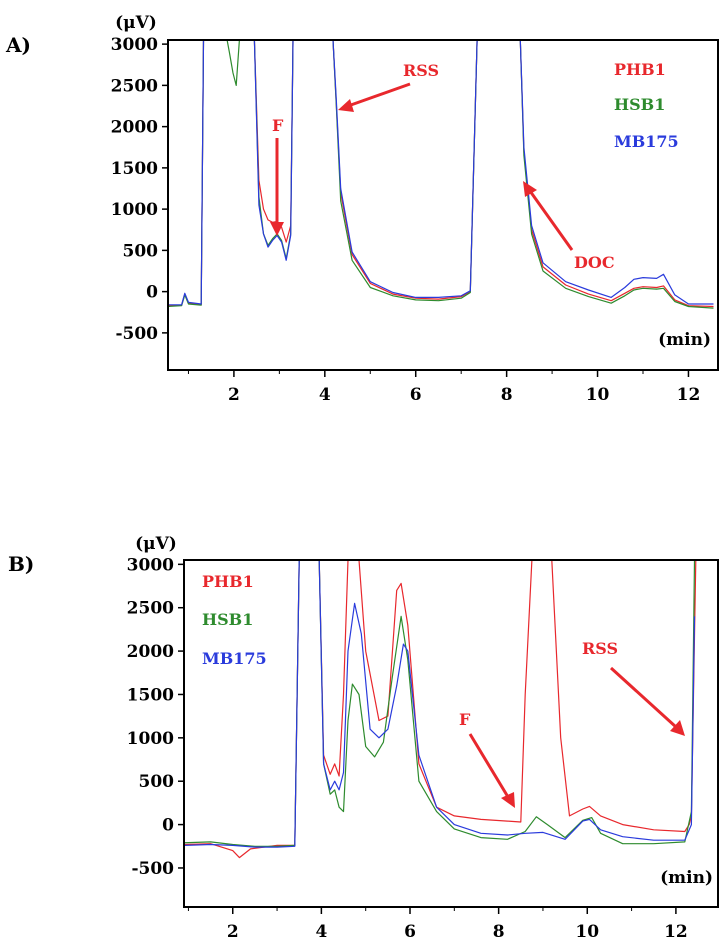  What do you see at coordinates (228, 581) in the screenshot?
I see `panel-b-legend-phb1: PHB1` at bounding box center [228, 581].